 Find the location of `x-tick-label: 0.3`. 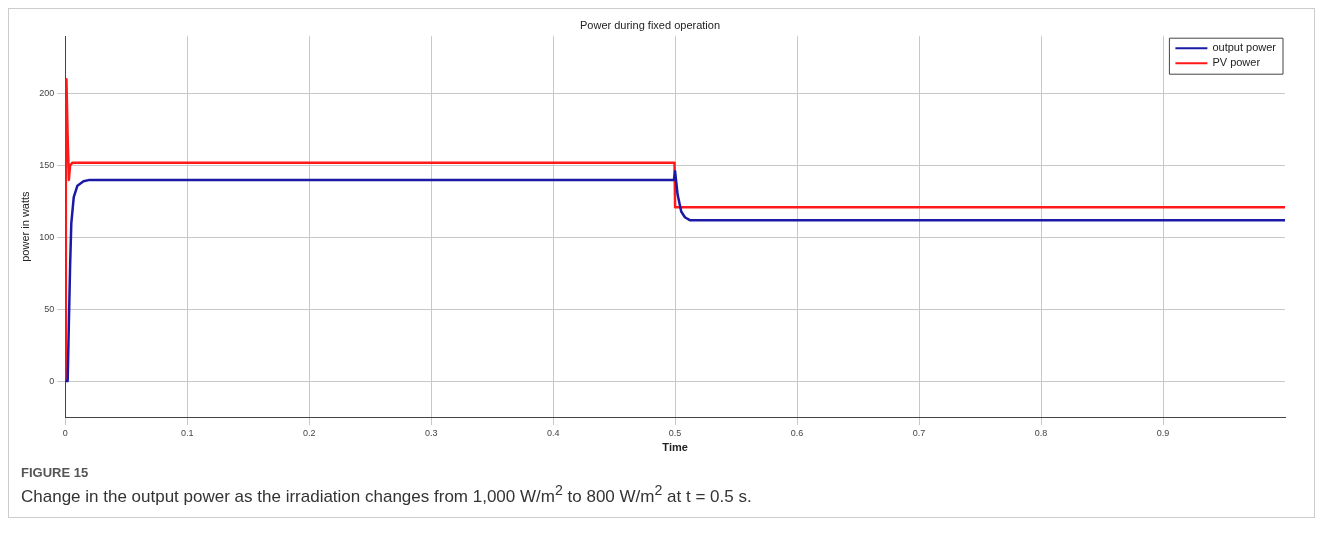

x-tick-label: 0.3 is located at coordinates (431, 432).